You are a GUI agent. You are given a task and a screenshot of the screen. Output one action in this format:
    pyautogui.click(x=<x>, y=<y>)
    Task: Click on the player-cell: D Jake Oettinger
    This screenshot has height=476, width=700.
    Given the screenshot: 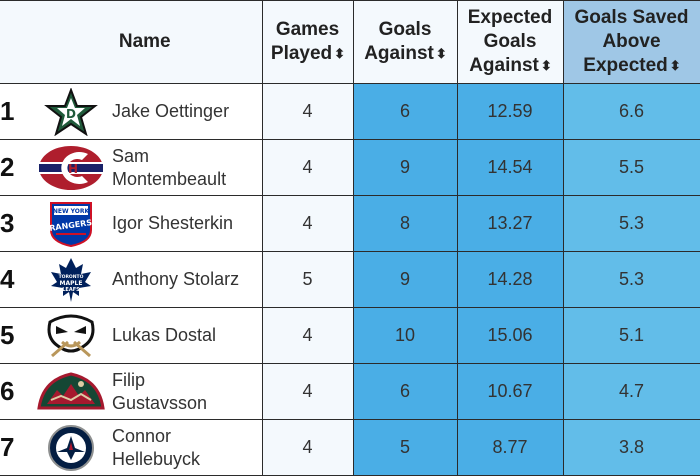 What is the action you would take?
    pyautogui.click(x=145, y=111)
    